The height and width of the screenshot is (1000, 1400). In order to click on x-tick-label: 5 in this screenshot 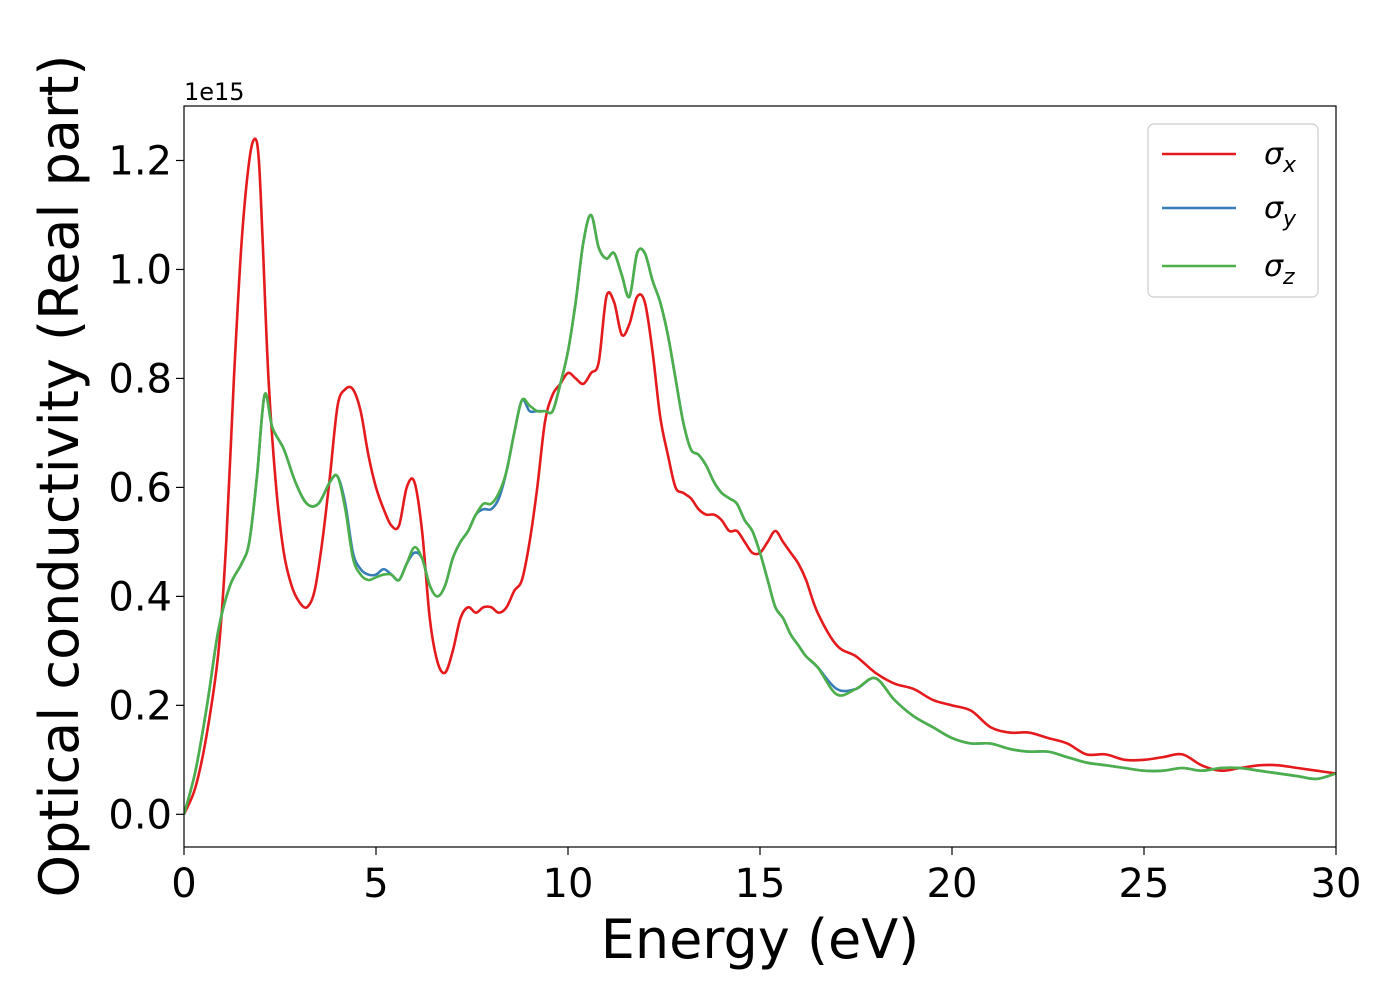, I will do `click(375, 884)`.